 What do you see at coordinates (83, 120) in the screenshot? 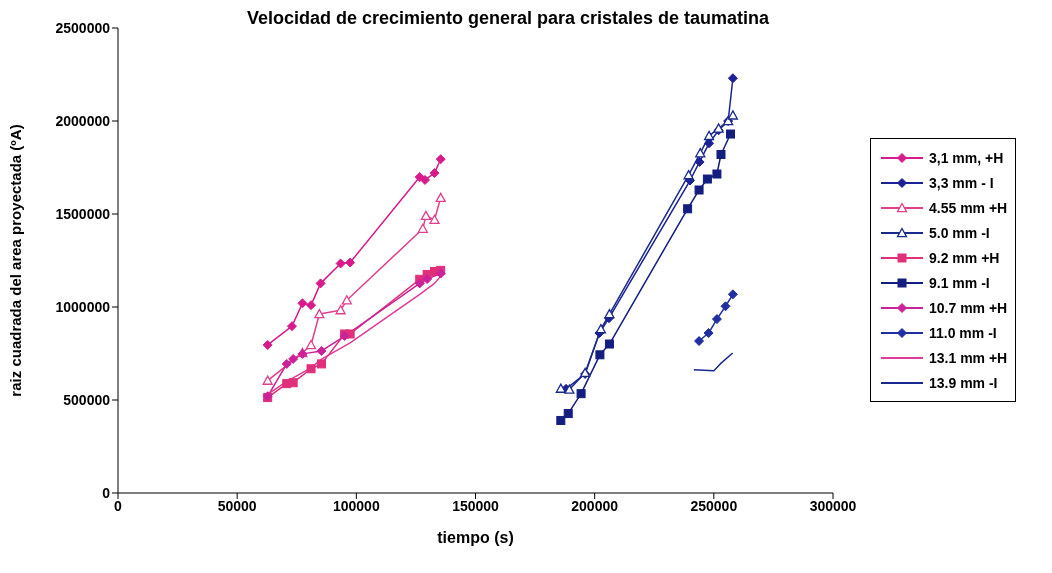
I see `y-tick-label: 2000000` at bounding box center [83, 120].